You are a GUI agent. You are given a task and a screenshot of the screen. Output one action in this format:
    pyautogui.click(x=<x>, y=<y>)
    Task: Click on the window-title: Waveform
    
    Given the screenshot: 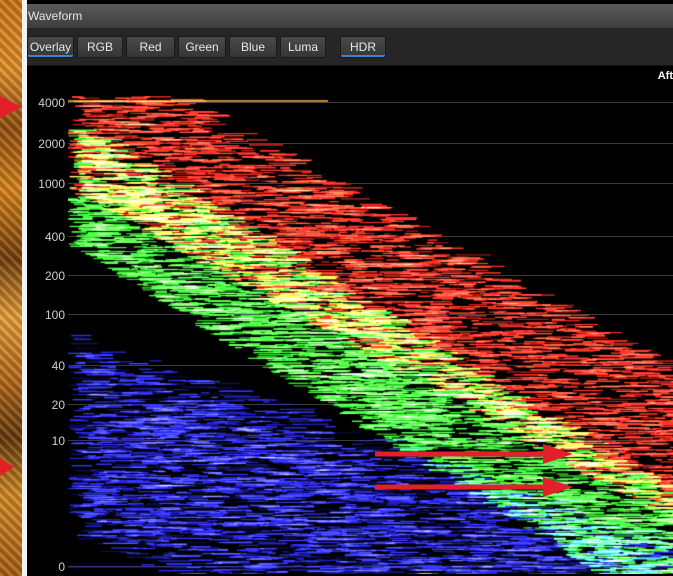 What is the action you would take?
    pyautogui.click(x=55, y=16)
    